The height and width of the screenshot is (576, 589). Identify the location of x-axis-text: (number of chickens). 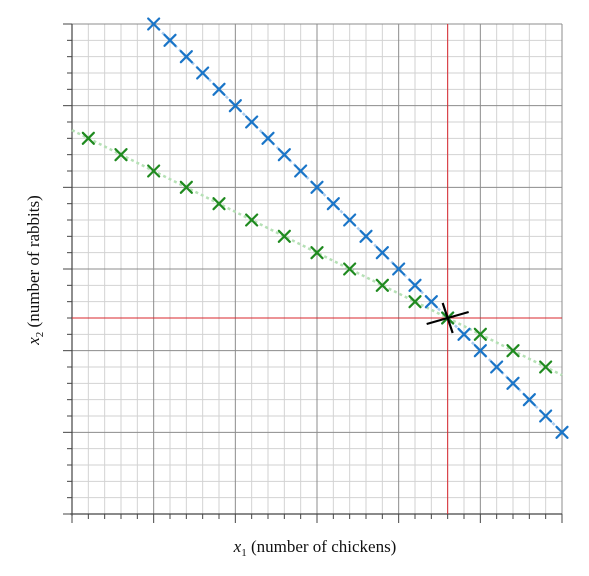
(322, 546).